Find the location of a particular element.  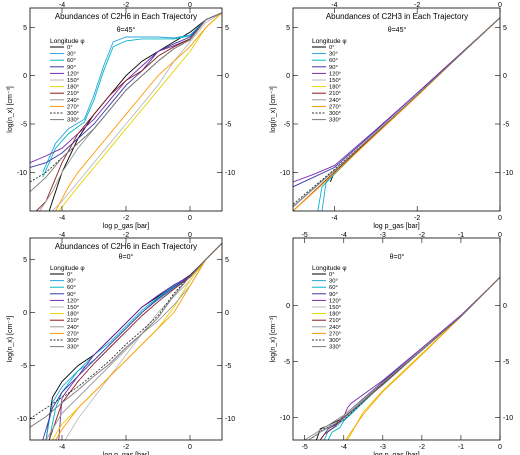

chart-subtitle: θ=0° is located at coordinates (126, 257).